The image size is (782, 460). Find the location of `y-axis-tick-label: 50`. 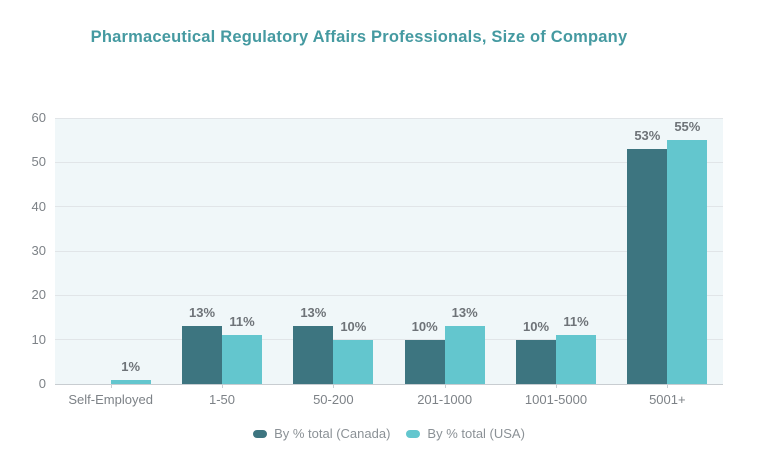

y-axis-tick-label: 50 is located at coordinates (38, 162).